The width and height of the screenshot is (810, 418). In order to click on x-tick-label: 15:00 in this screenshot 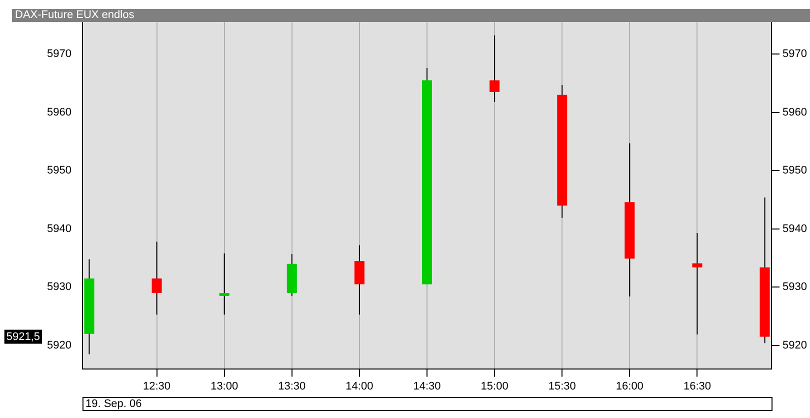, I will do `click(494, 386)`.